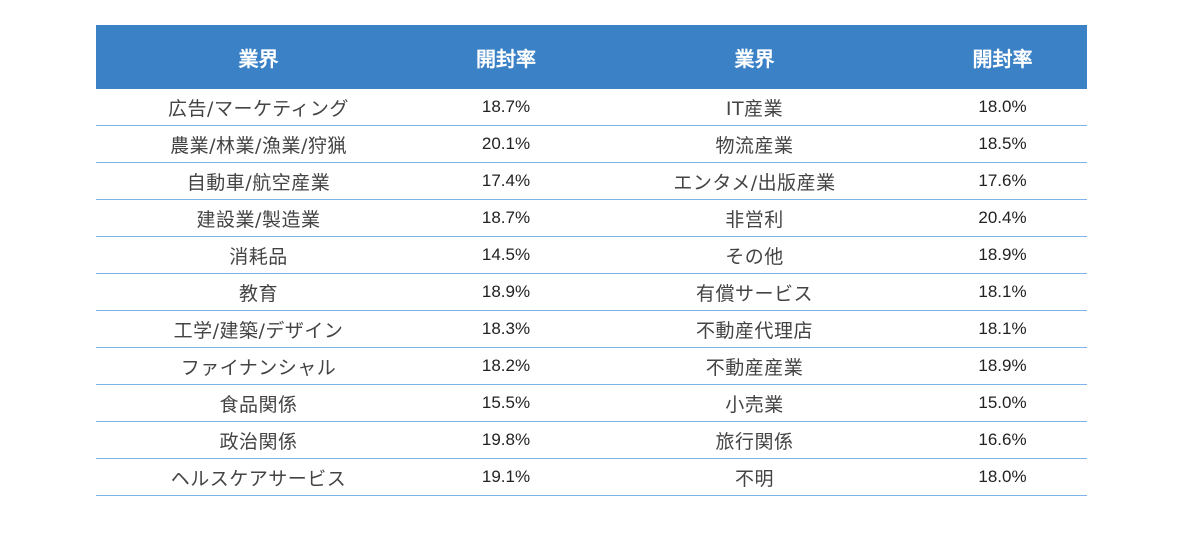  I want to click on table-header: 業界 開封率 業界 開封率, so click(591, 57).